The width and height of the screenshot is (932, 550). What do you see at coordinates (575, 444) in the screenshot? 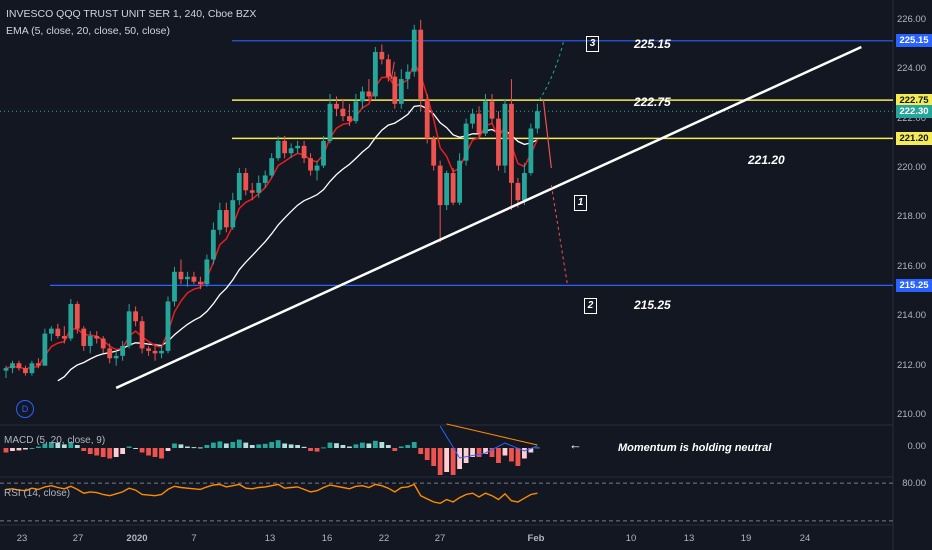
I see `left-arrow-icon: ←` at bounding box center [575, 444].